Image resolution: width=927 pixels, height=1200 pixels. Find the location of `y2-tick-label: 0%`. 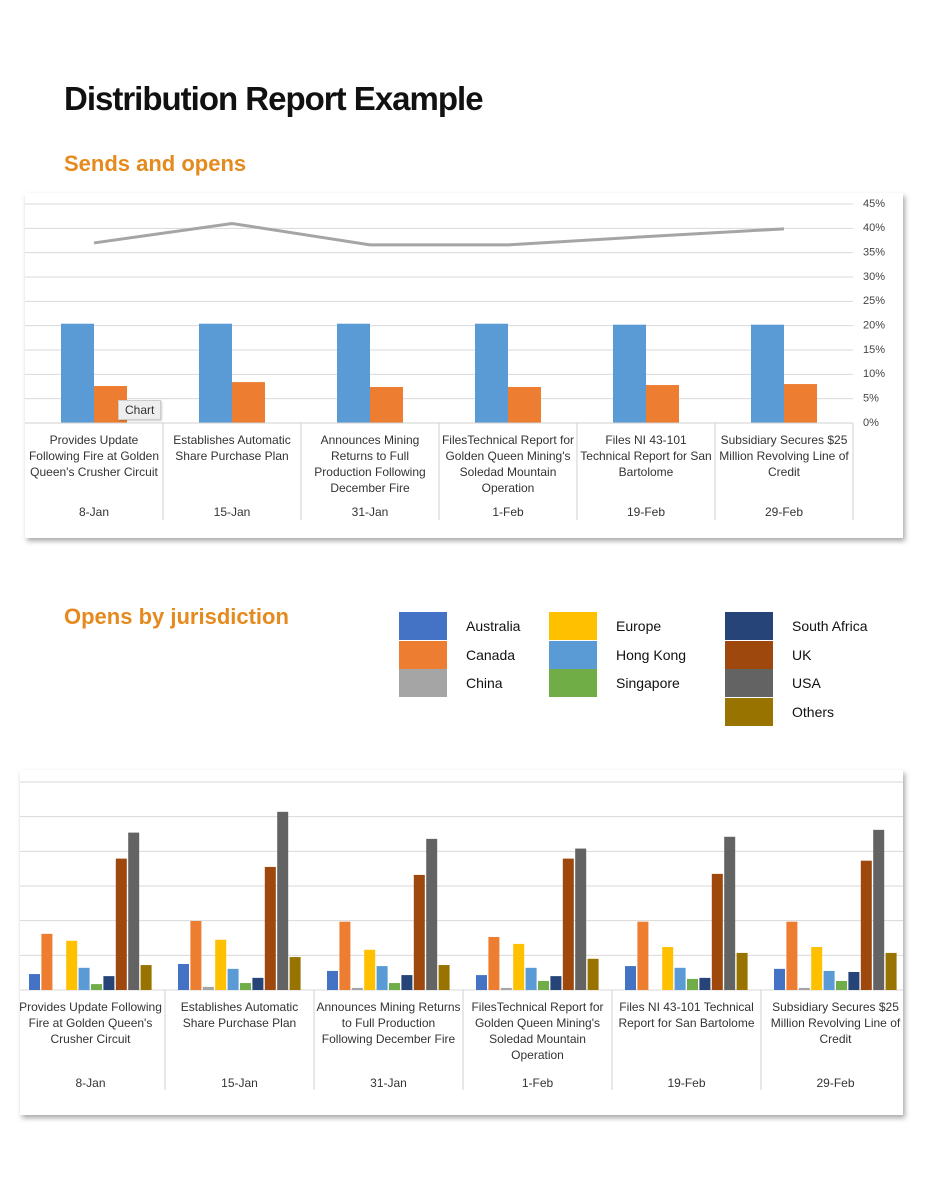

y2-tick-label: 0% is located at coordinates (871, 423).